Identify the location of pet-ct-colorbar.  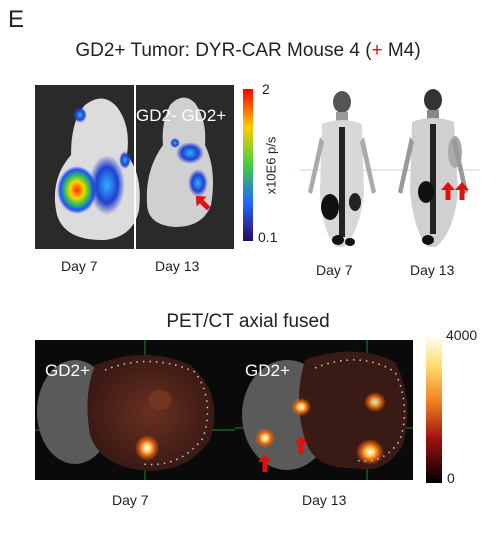
(434, 409).